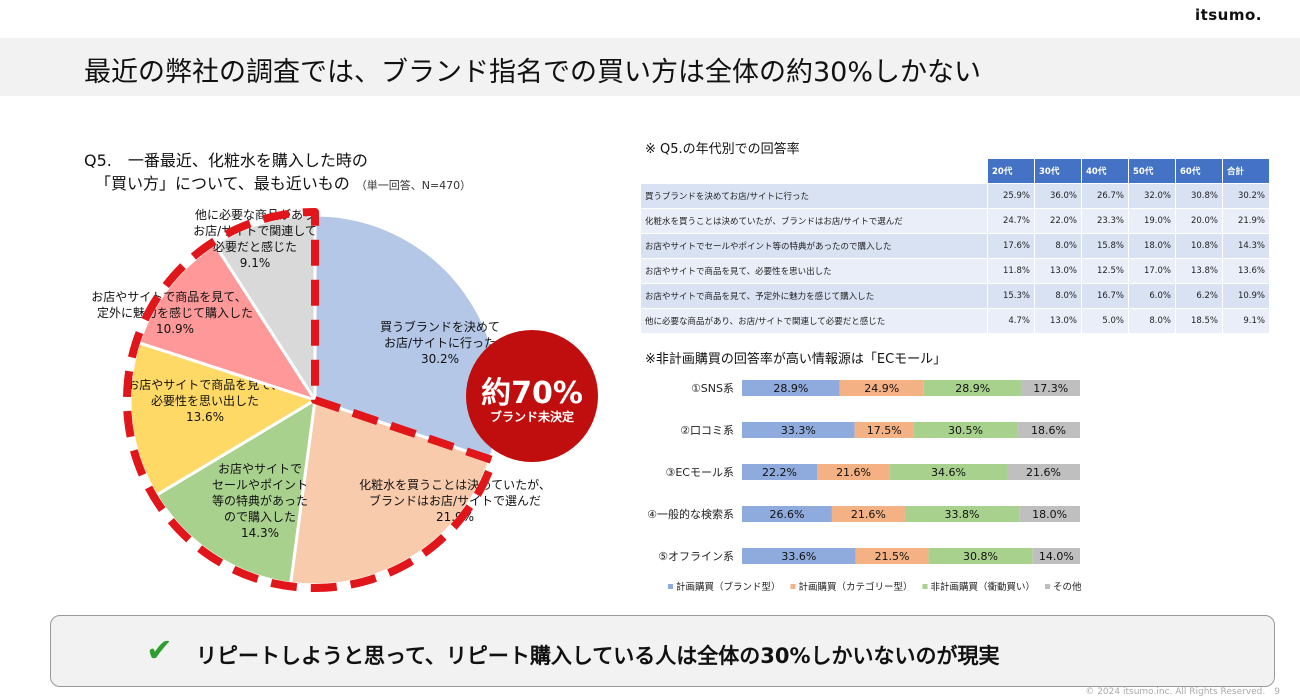  Describe the element at coordinates (1246, 321) in the screenshot. I see `table-cell: 9.1%` at that location.